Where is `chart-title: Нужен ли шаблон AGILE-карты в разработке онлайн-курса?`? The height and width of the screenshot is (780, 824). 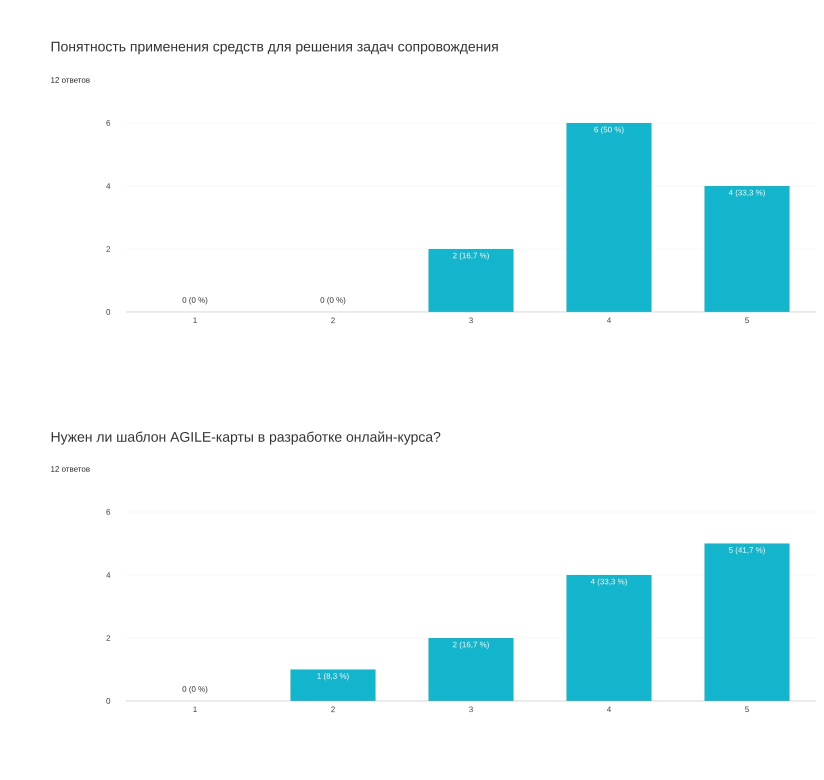 chart-title: Нужен ли шаблон AGILE-карты в разработке онлайн-курса? is located at coordinates (246, 438).